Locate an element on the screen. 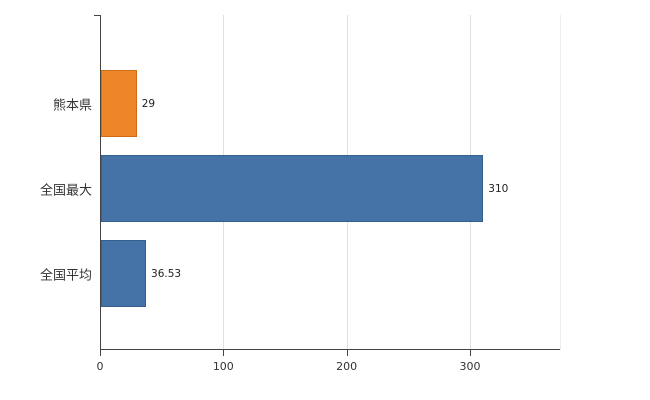 The height and width of the screenshot is (400, 650). value-label: 29 is located at coordinates (148, 103).